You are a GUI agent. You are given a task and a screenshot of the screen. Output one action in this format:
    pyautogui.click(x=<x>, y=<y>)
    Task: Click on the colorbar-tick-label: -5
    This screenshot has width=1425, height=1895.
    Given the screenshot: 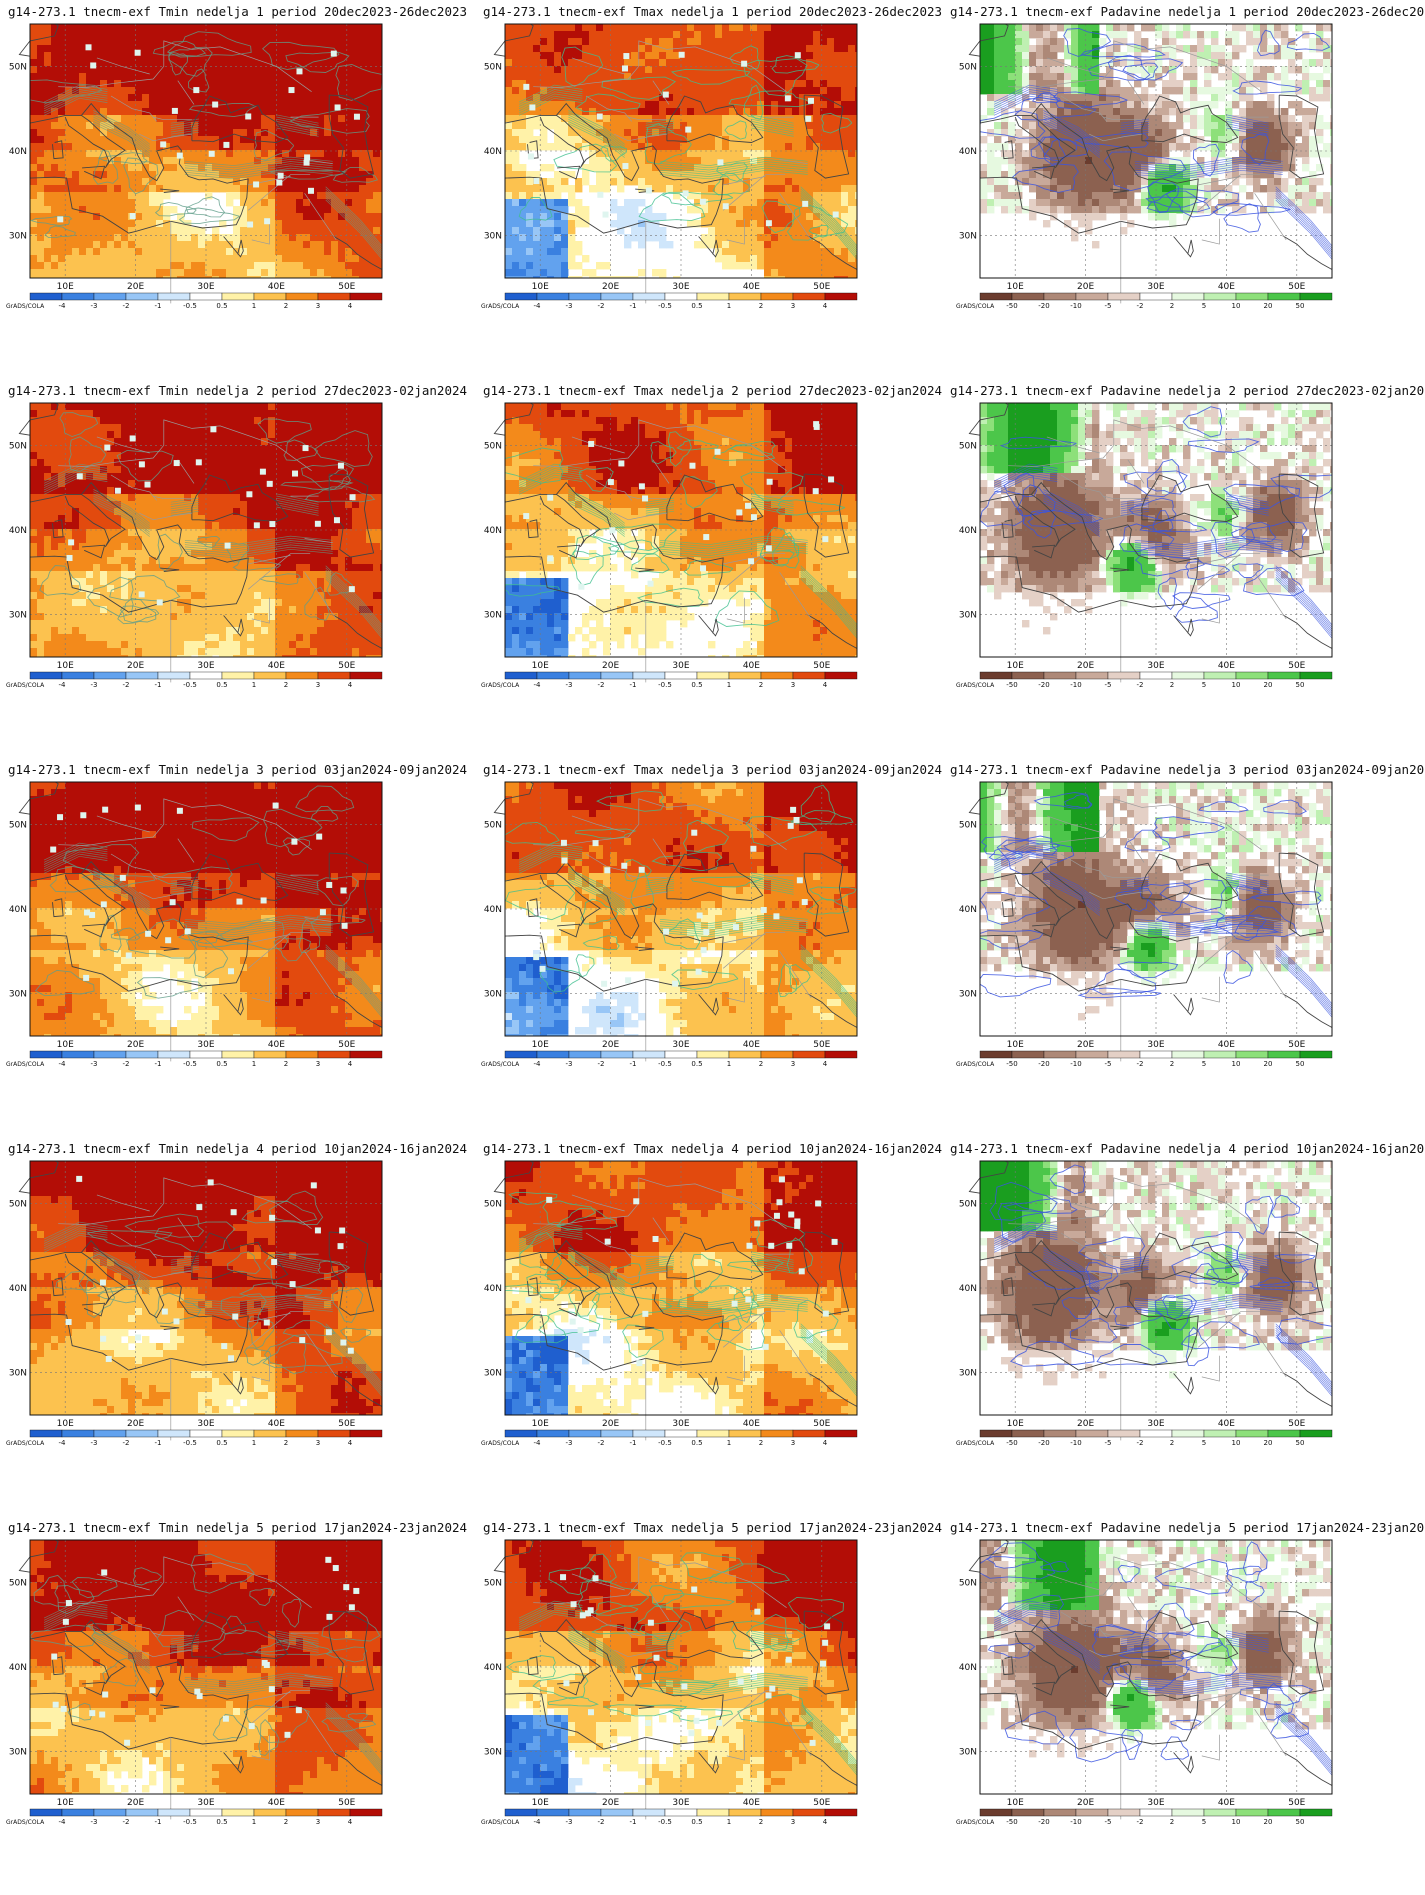 What is the action you would take?
    pyautogui.click(x=1108, y=306)
    